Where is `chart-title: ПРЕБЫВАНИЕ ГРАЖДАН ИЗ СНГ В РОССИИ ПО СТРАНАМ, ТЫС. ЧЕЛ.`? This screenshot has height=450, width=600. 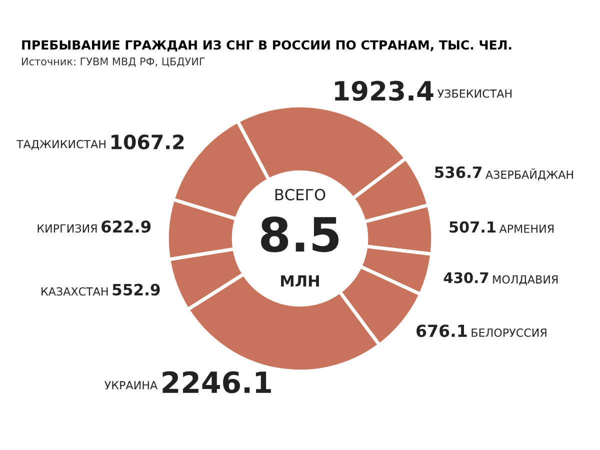 chart-title: ПРЕБЫВАНИЕ ГРАЖДАН ИЗ СНГ В РОССИИ ПО СТРАНАМ, ТЫС. ЧЕЛ. is located at coordinates (267, 46).